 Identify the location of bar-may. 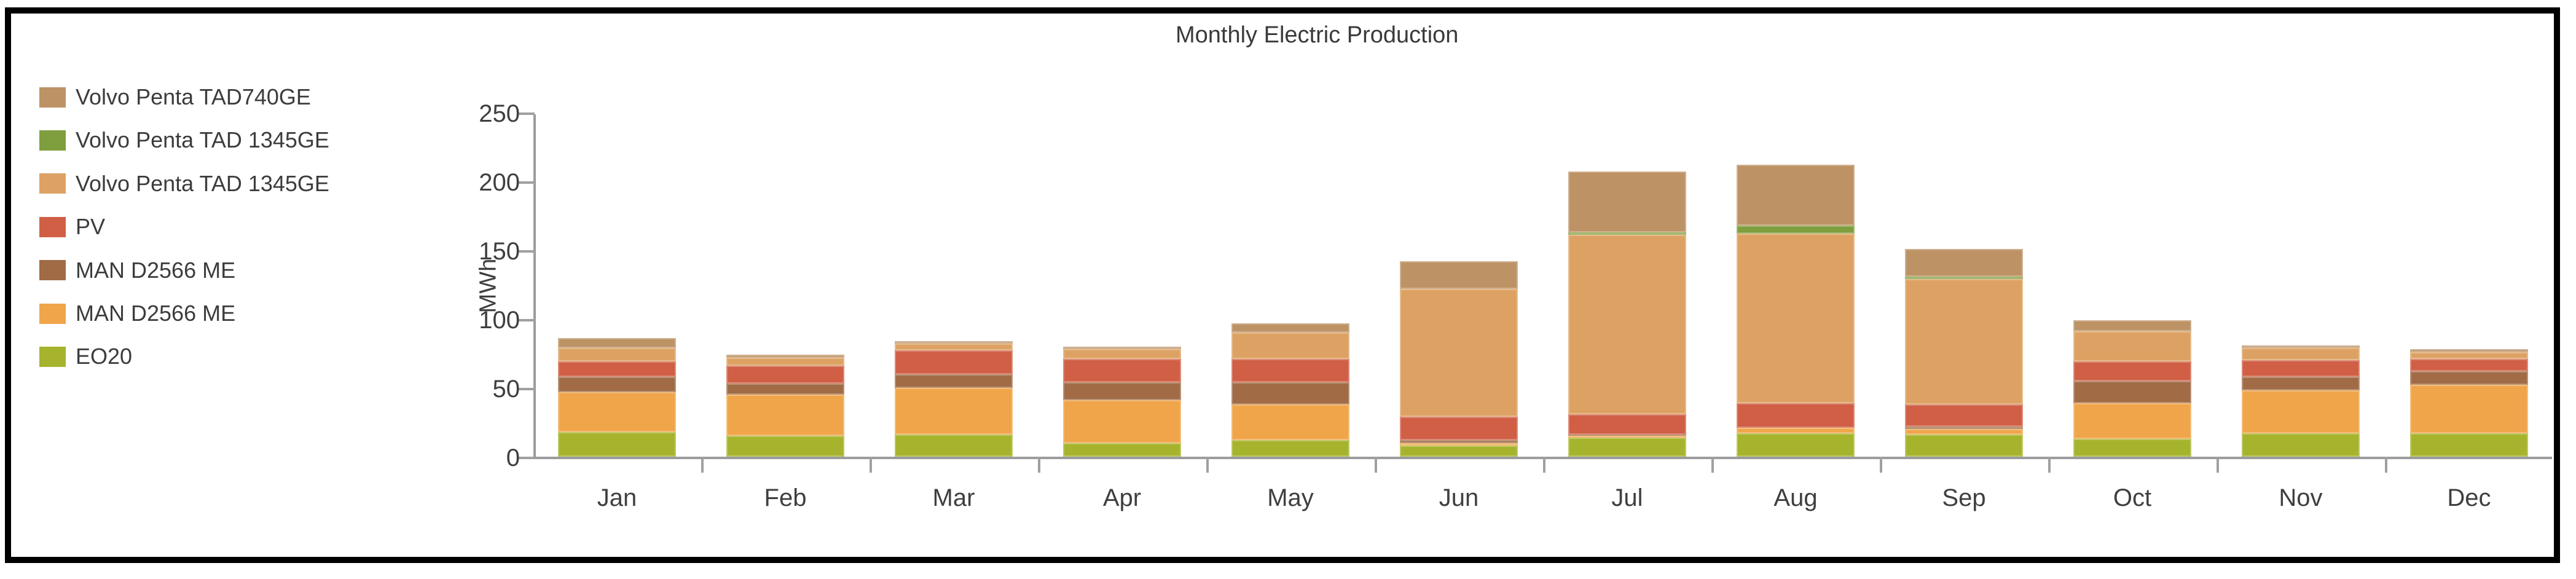
(1290, 390).